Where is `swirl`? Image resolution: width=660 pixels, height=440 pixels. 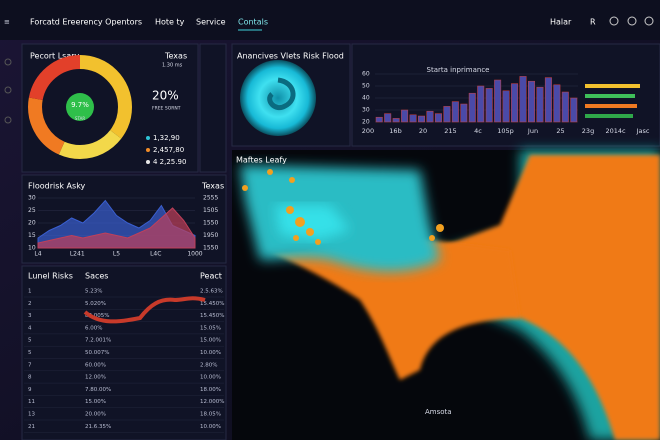
swirl is located at coordinates (278, 98).